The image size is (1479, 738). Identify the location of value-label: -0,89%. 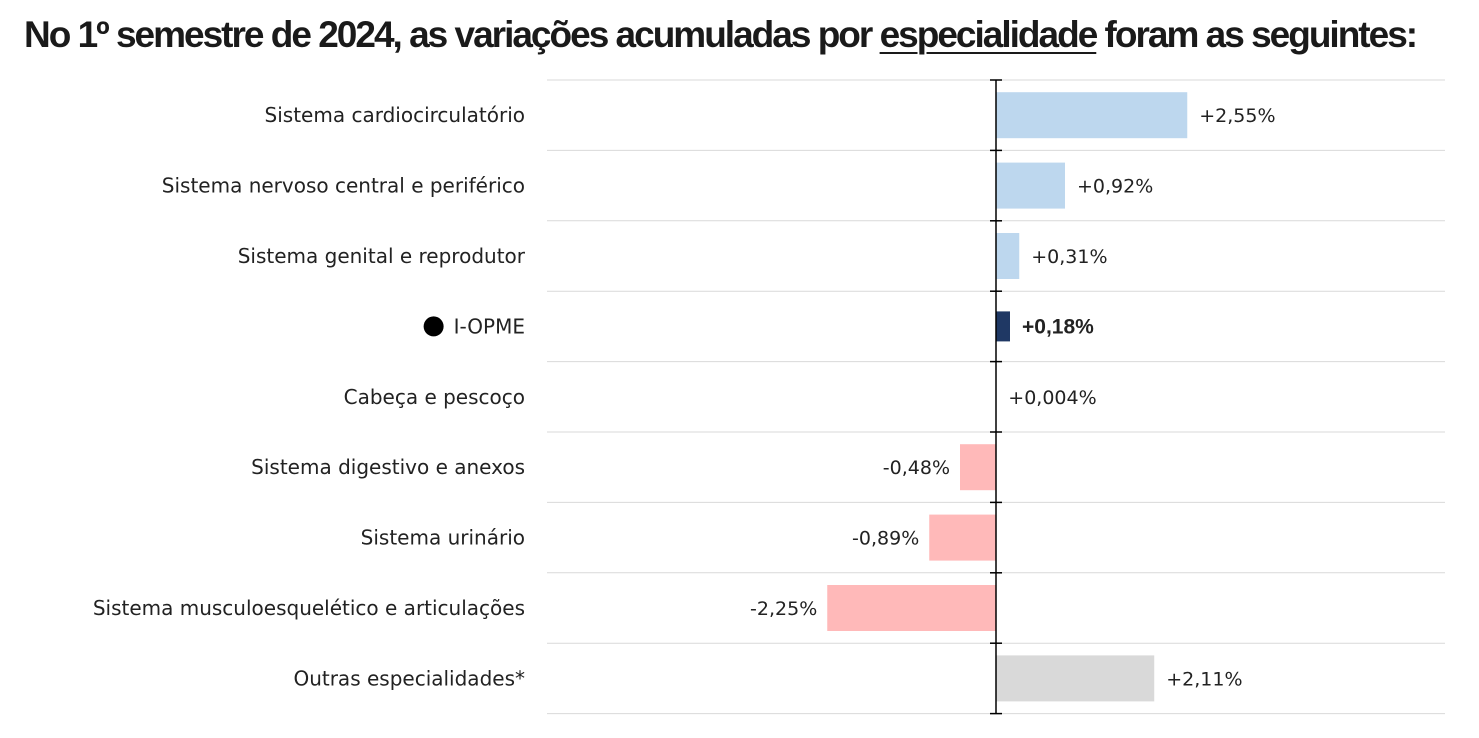
(885, 539).